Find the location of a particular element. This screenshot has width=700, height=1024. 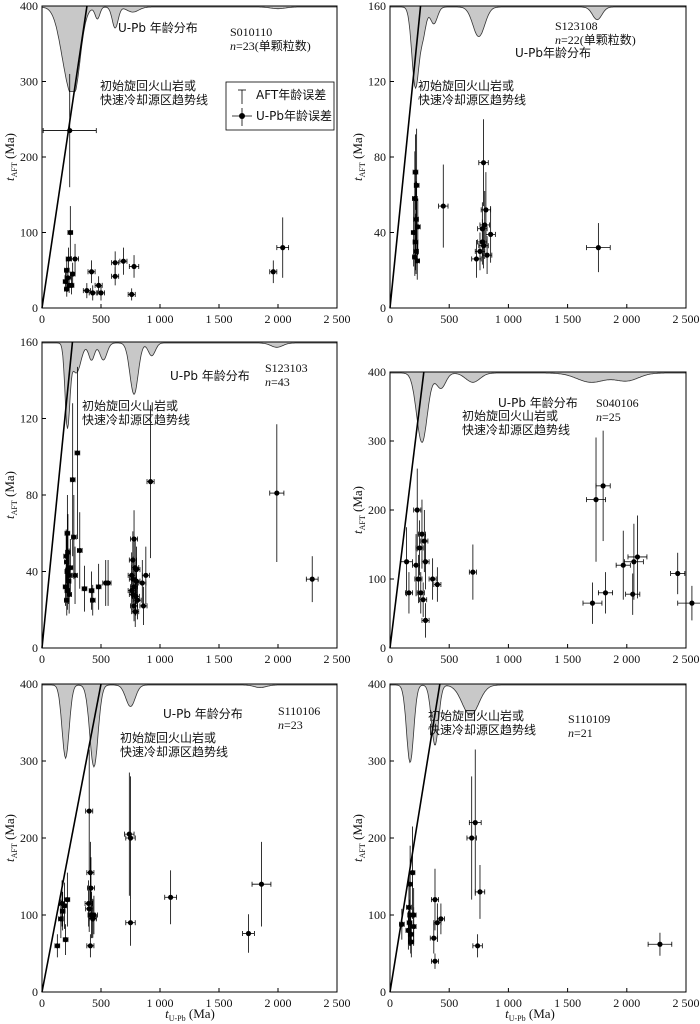

y-tick-label: 300 is located at coordinates (29, 761).